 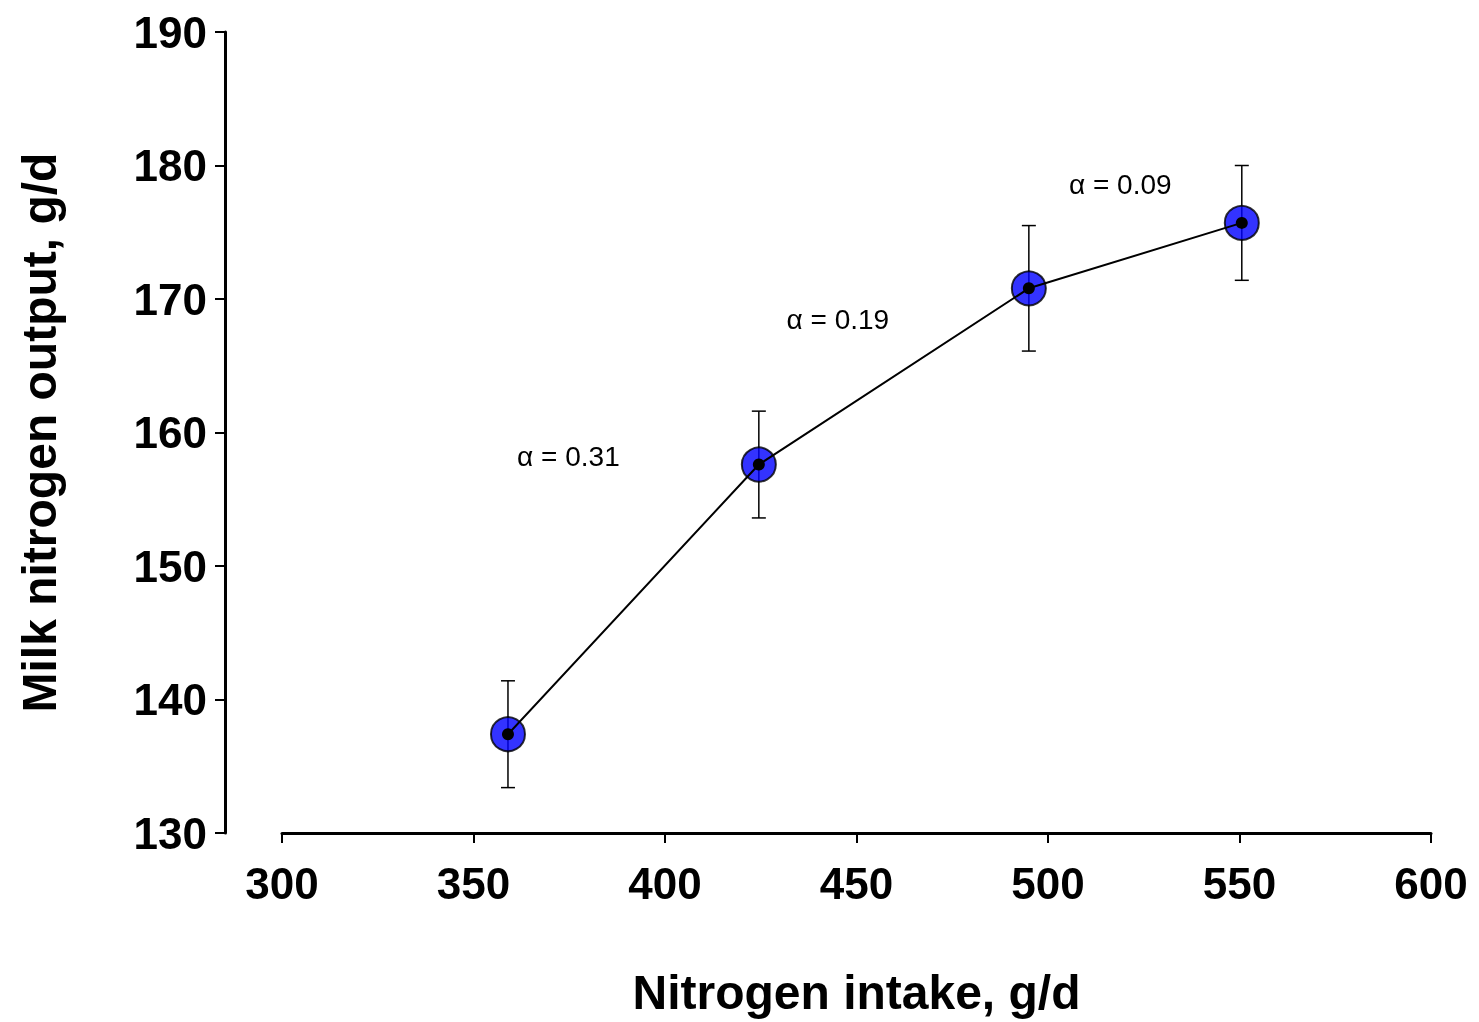 What do you see at coordinates (1120, 185) in the screenshot?
I see `annotation: α = 0.09` at bounding box center [1120, 185].